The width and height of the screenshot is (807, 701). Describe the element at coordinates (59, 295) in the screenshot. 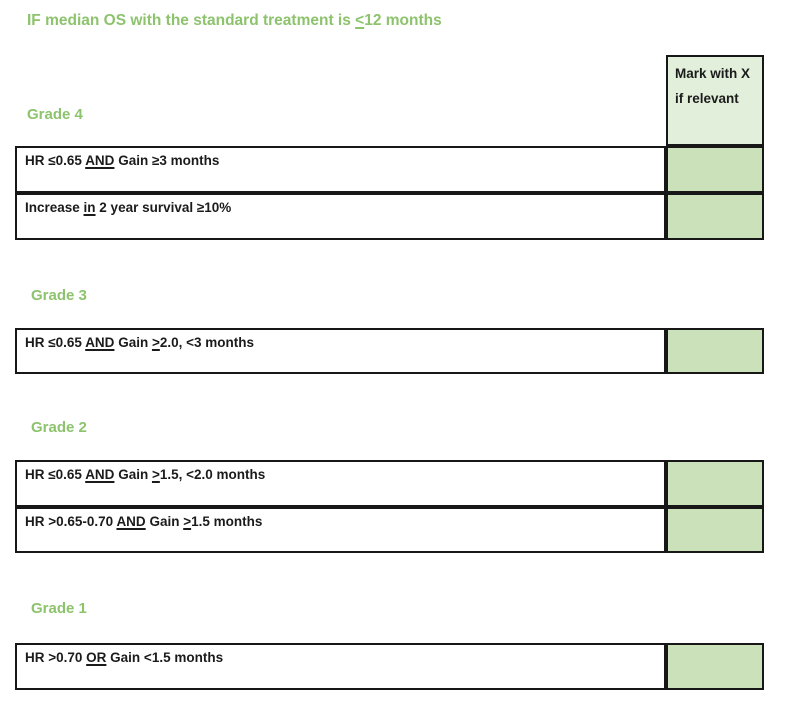

I see `grade-3-heading: Grade 3` at that location.